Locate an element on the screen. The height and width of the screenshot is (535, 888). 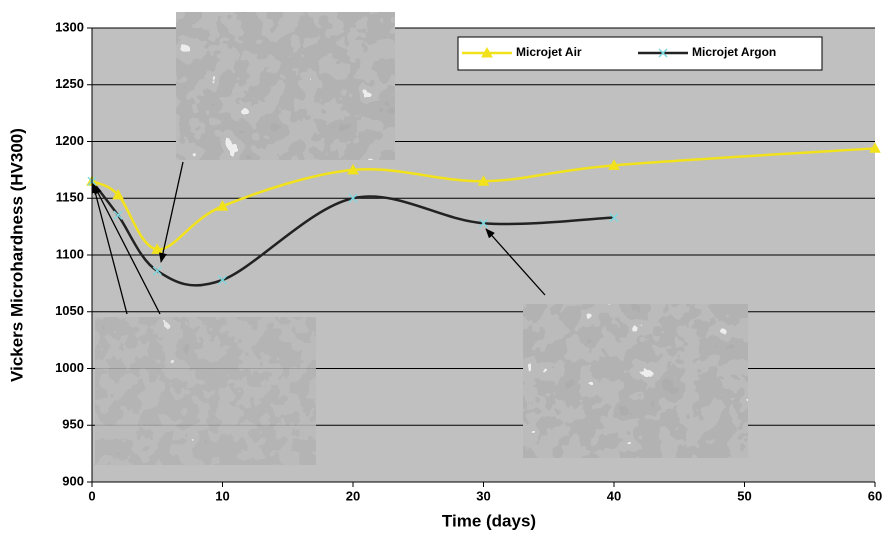
x-tick-label: 20 is located at coordinates (353, 495).